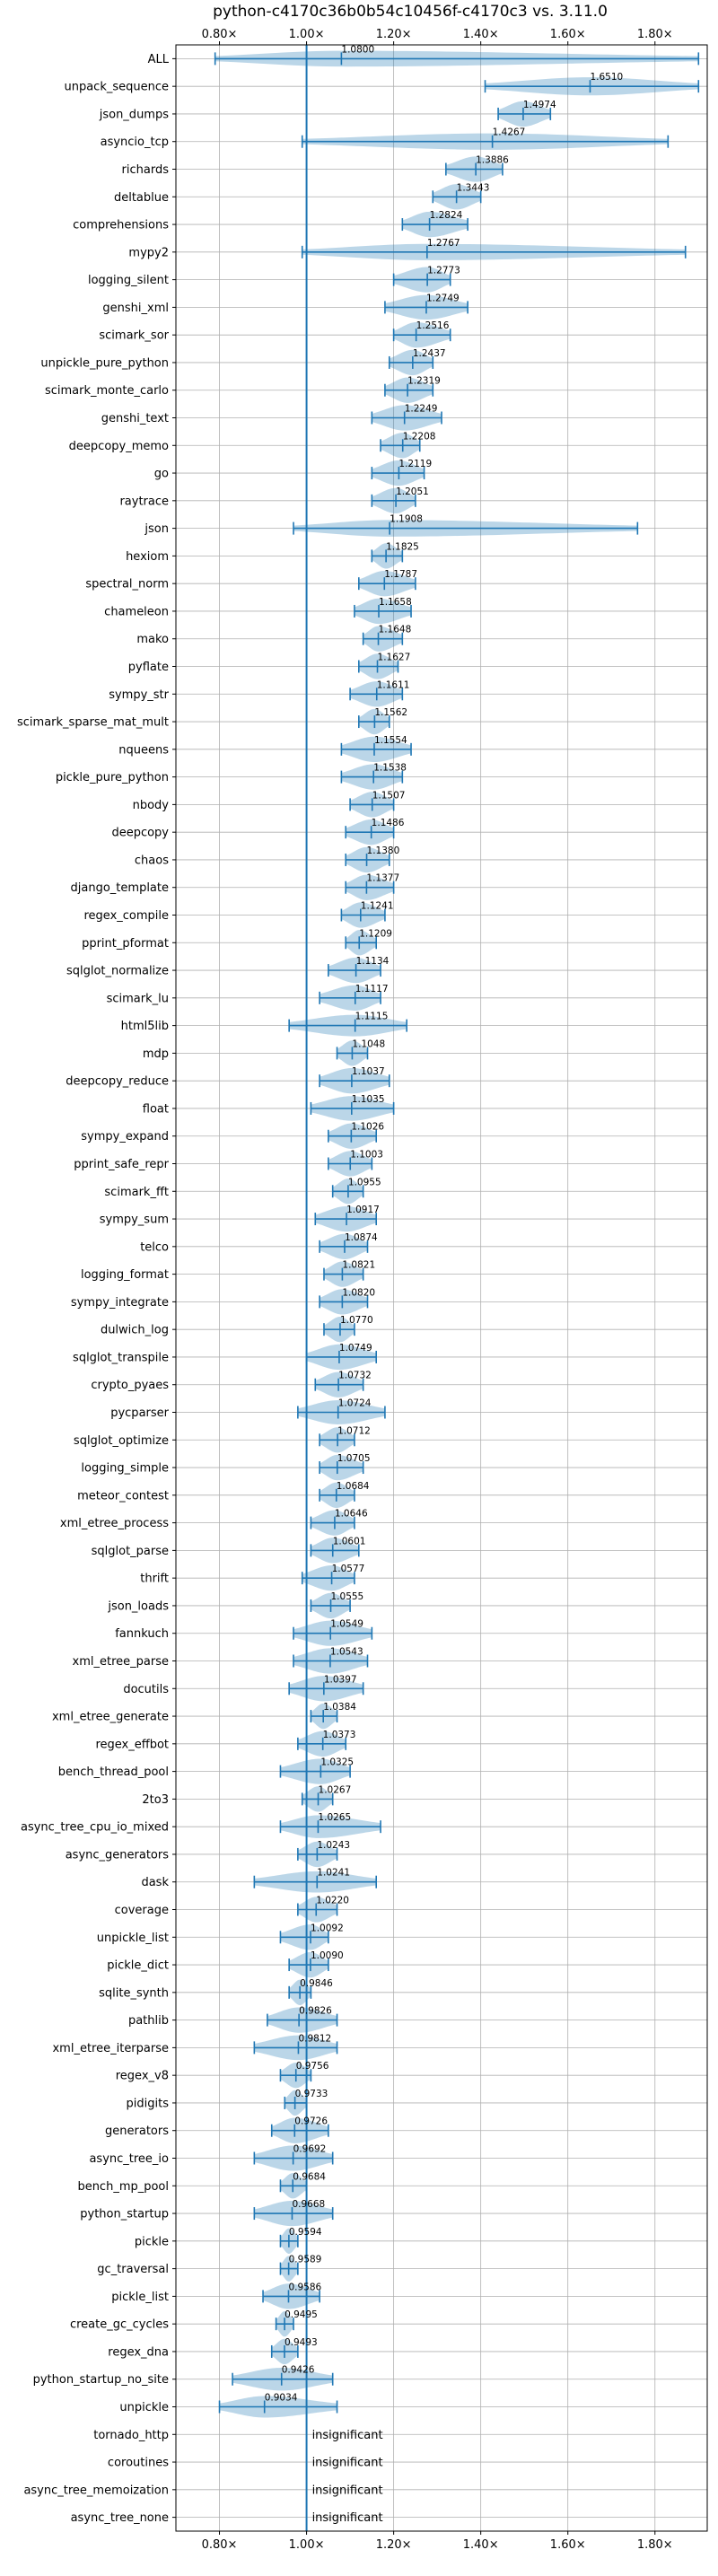 The image size is (718, 2576). Describe the element at coordinates (298, 2370) in the screenshot. I see `mean-value-label: 0.9426` at that location.